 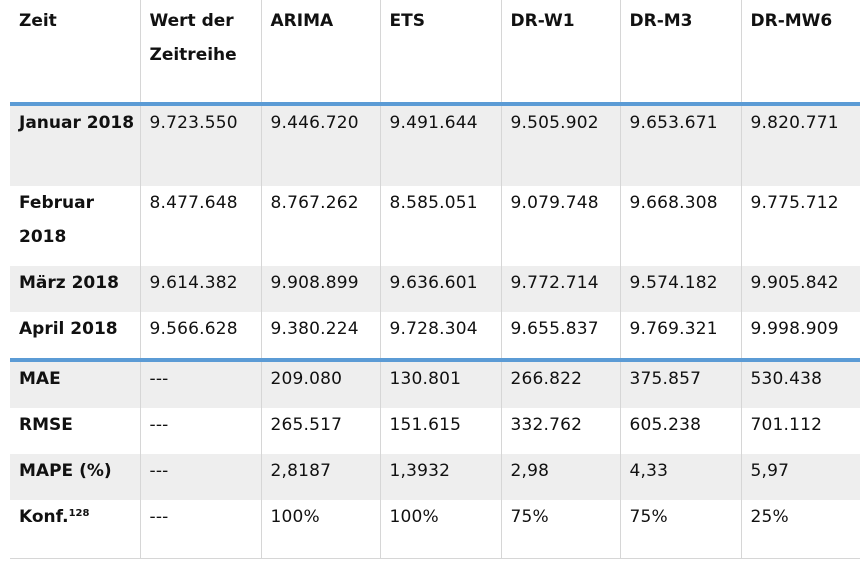 I want to click on cell-value: 265.517, so click(x=321, y=431).